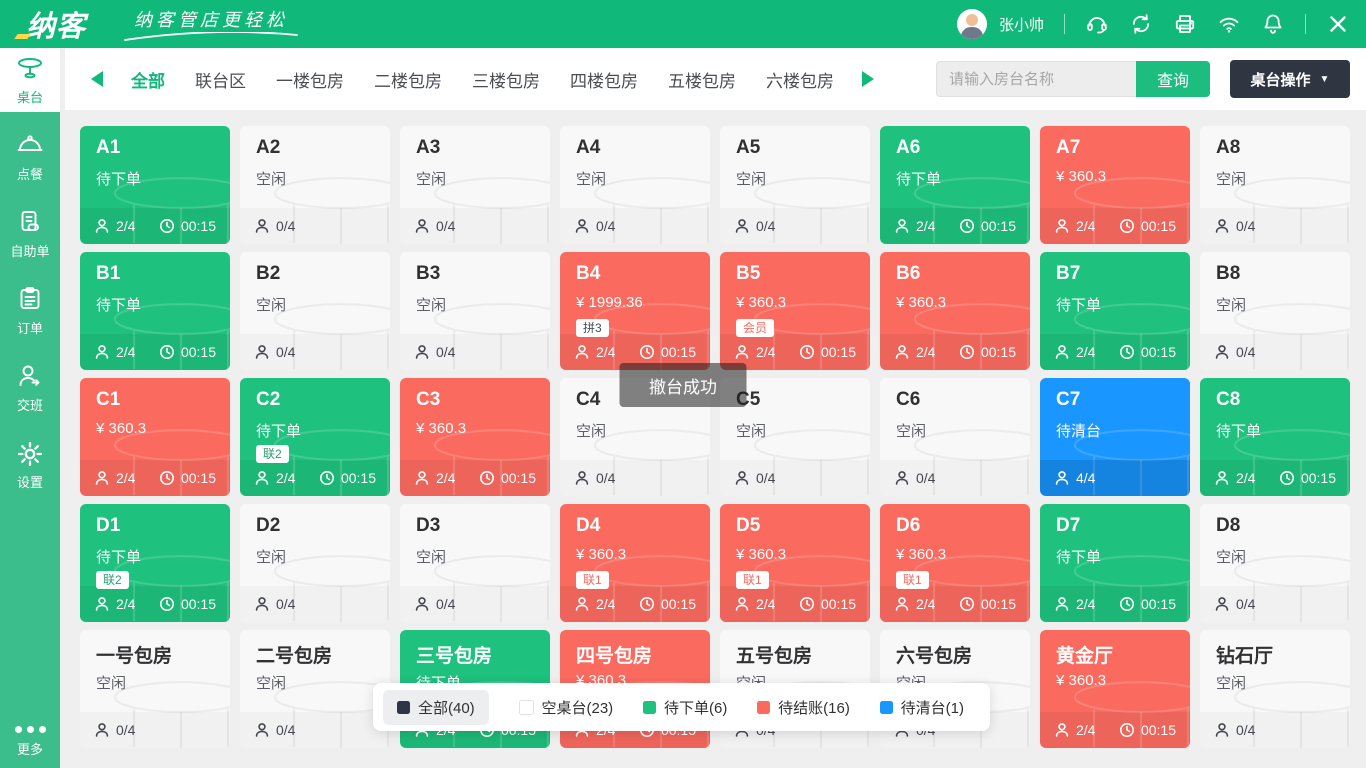  What do you see at coordinates (635, 563) in the screenshot?
I see `table-card: D4 ¥ 360.3 联1 2/4 00:15` at bounding box center [635, 563].